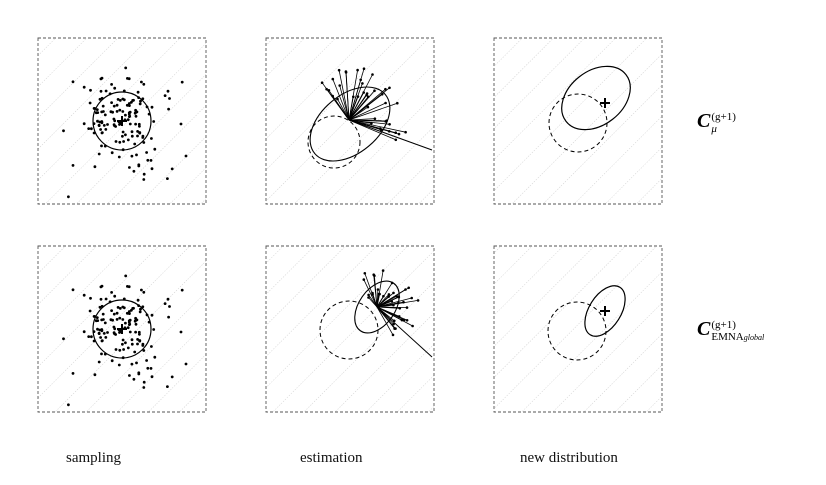 Image resolution: width=826 pixels, height=485 pixels. What do you see at coordinates (569, 458) in the screenshot?
I see `caption-new-distribution: new distribution` at bounding box center [569, 458].